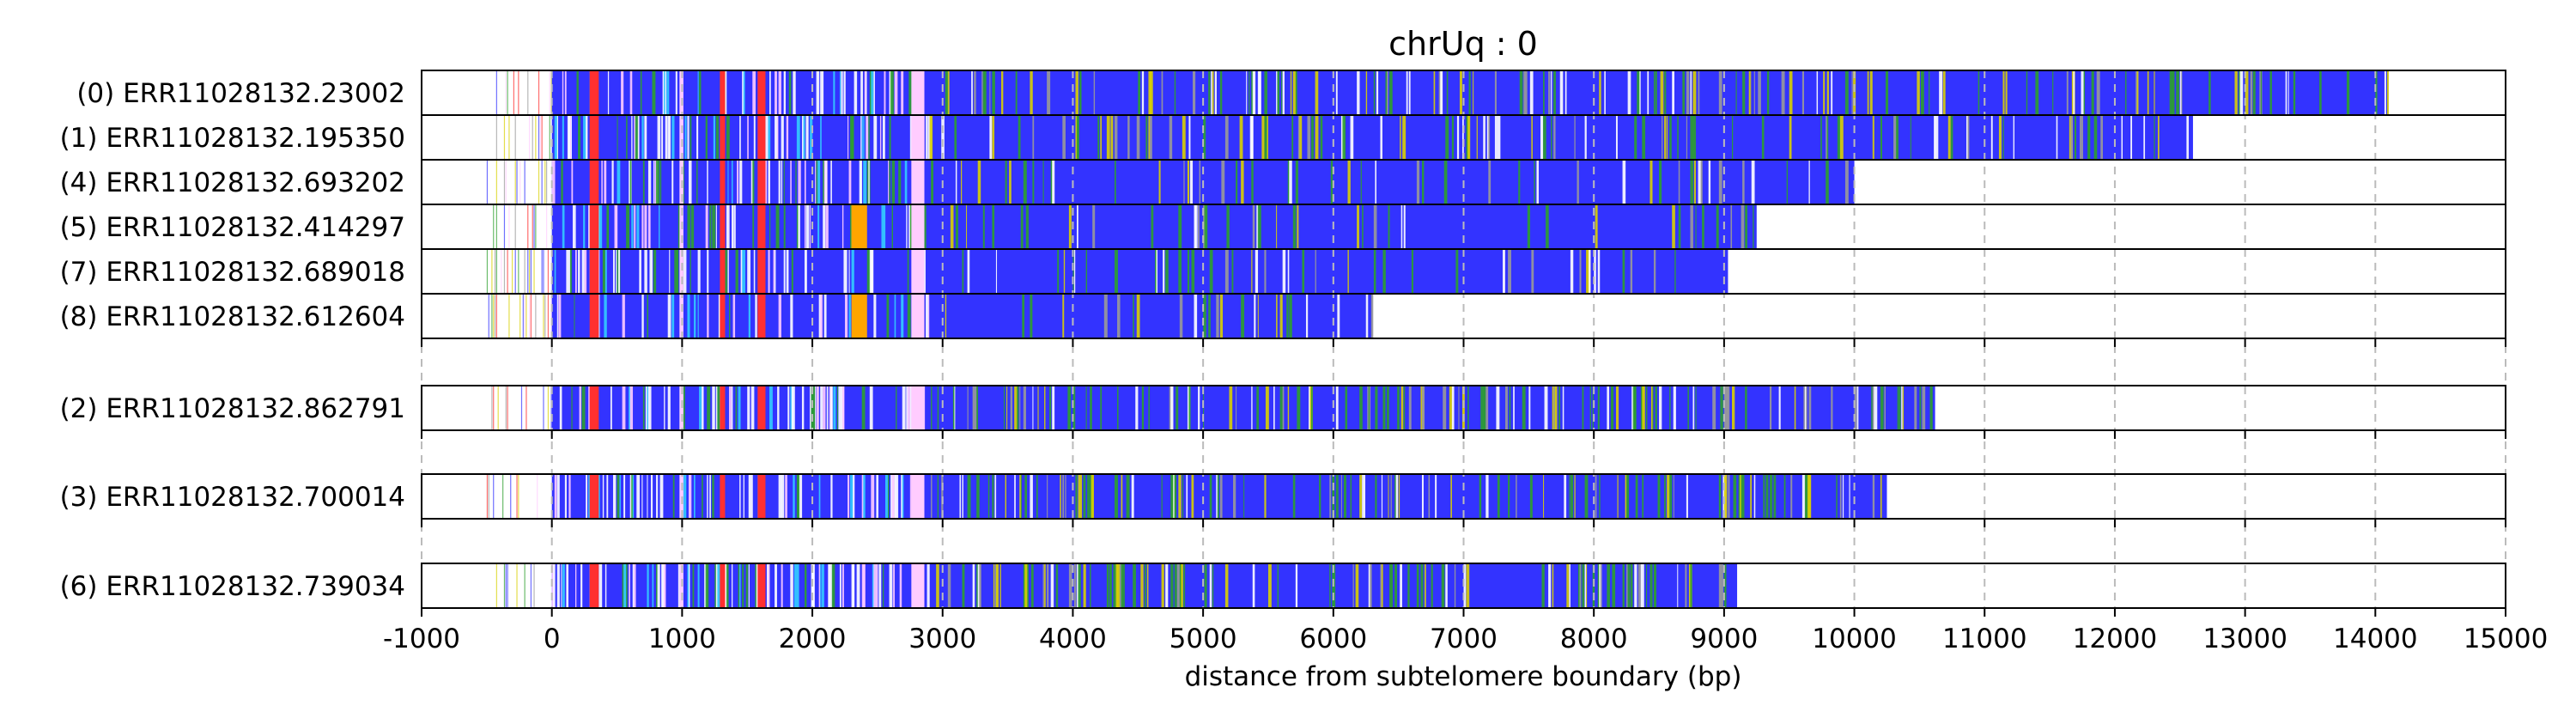 The width and height of the screenshot is (2576, 724). I want to click on x-tick-label: 7000, so click(1464, 639).